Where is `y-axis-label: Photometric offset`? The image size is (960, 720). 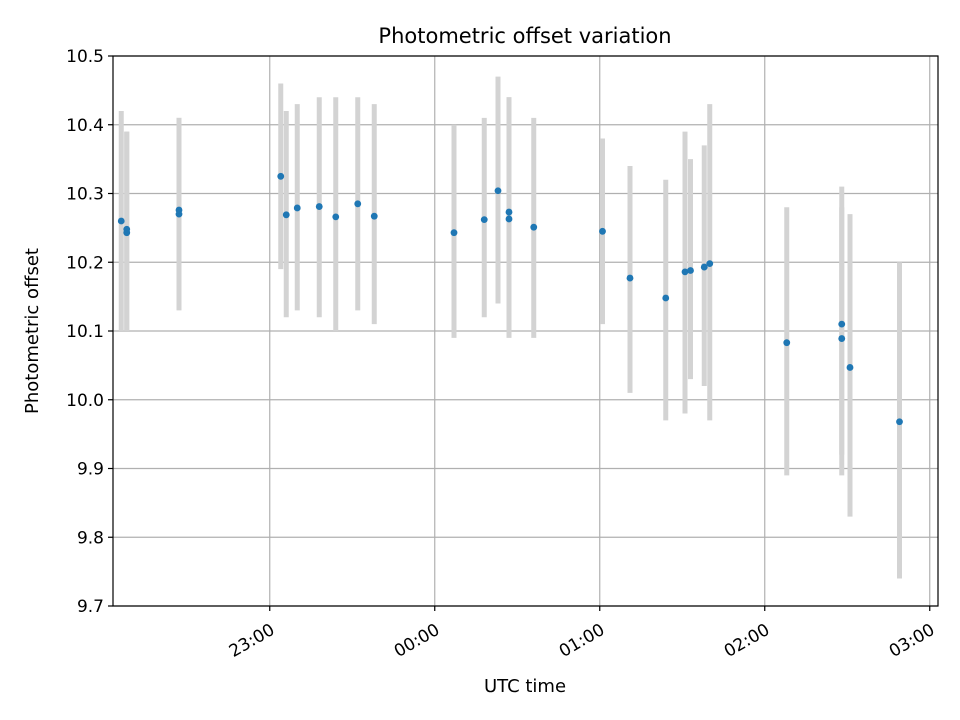
y-axis-label: Photometric offset is located at coordinates (32, 331).